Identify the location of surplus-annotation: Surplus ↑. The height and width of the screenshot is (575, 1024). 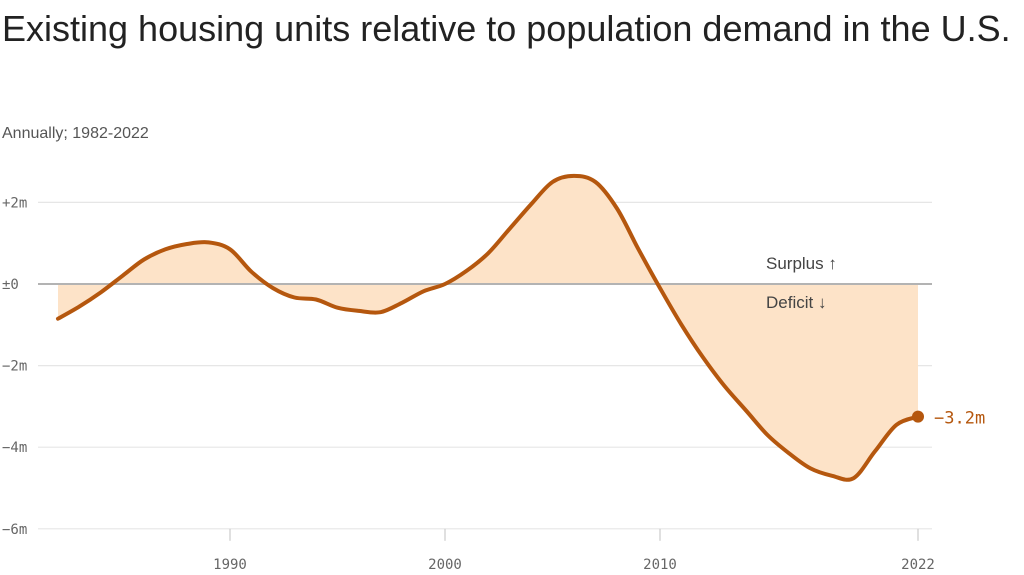
(801, 263).